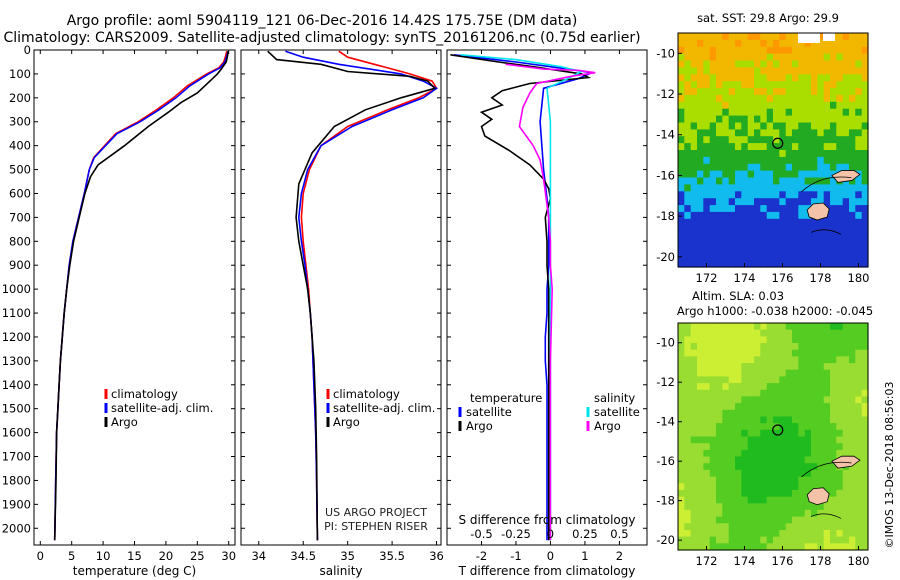  Describe the element at coordinates (516, 534) in the screenshot. I see `s-tick-label: -0.25` at that location.